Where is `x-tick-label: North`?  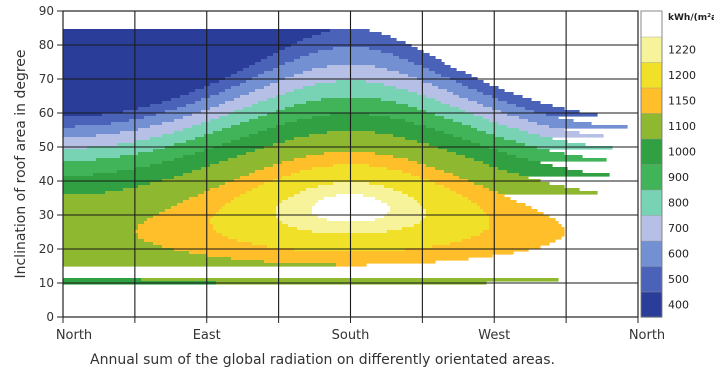
x-tick-label: North is located at coordinates (74, 335).